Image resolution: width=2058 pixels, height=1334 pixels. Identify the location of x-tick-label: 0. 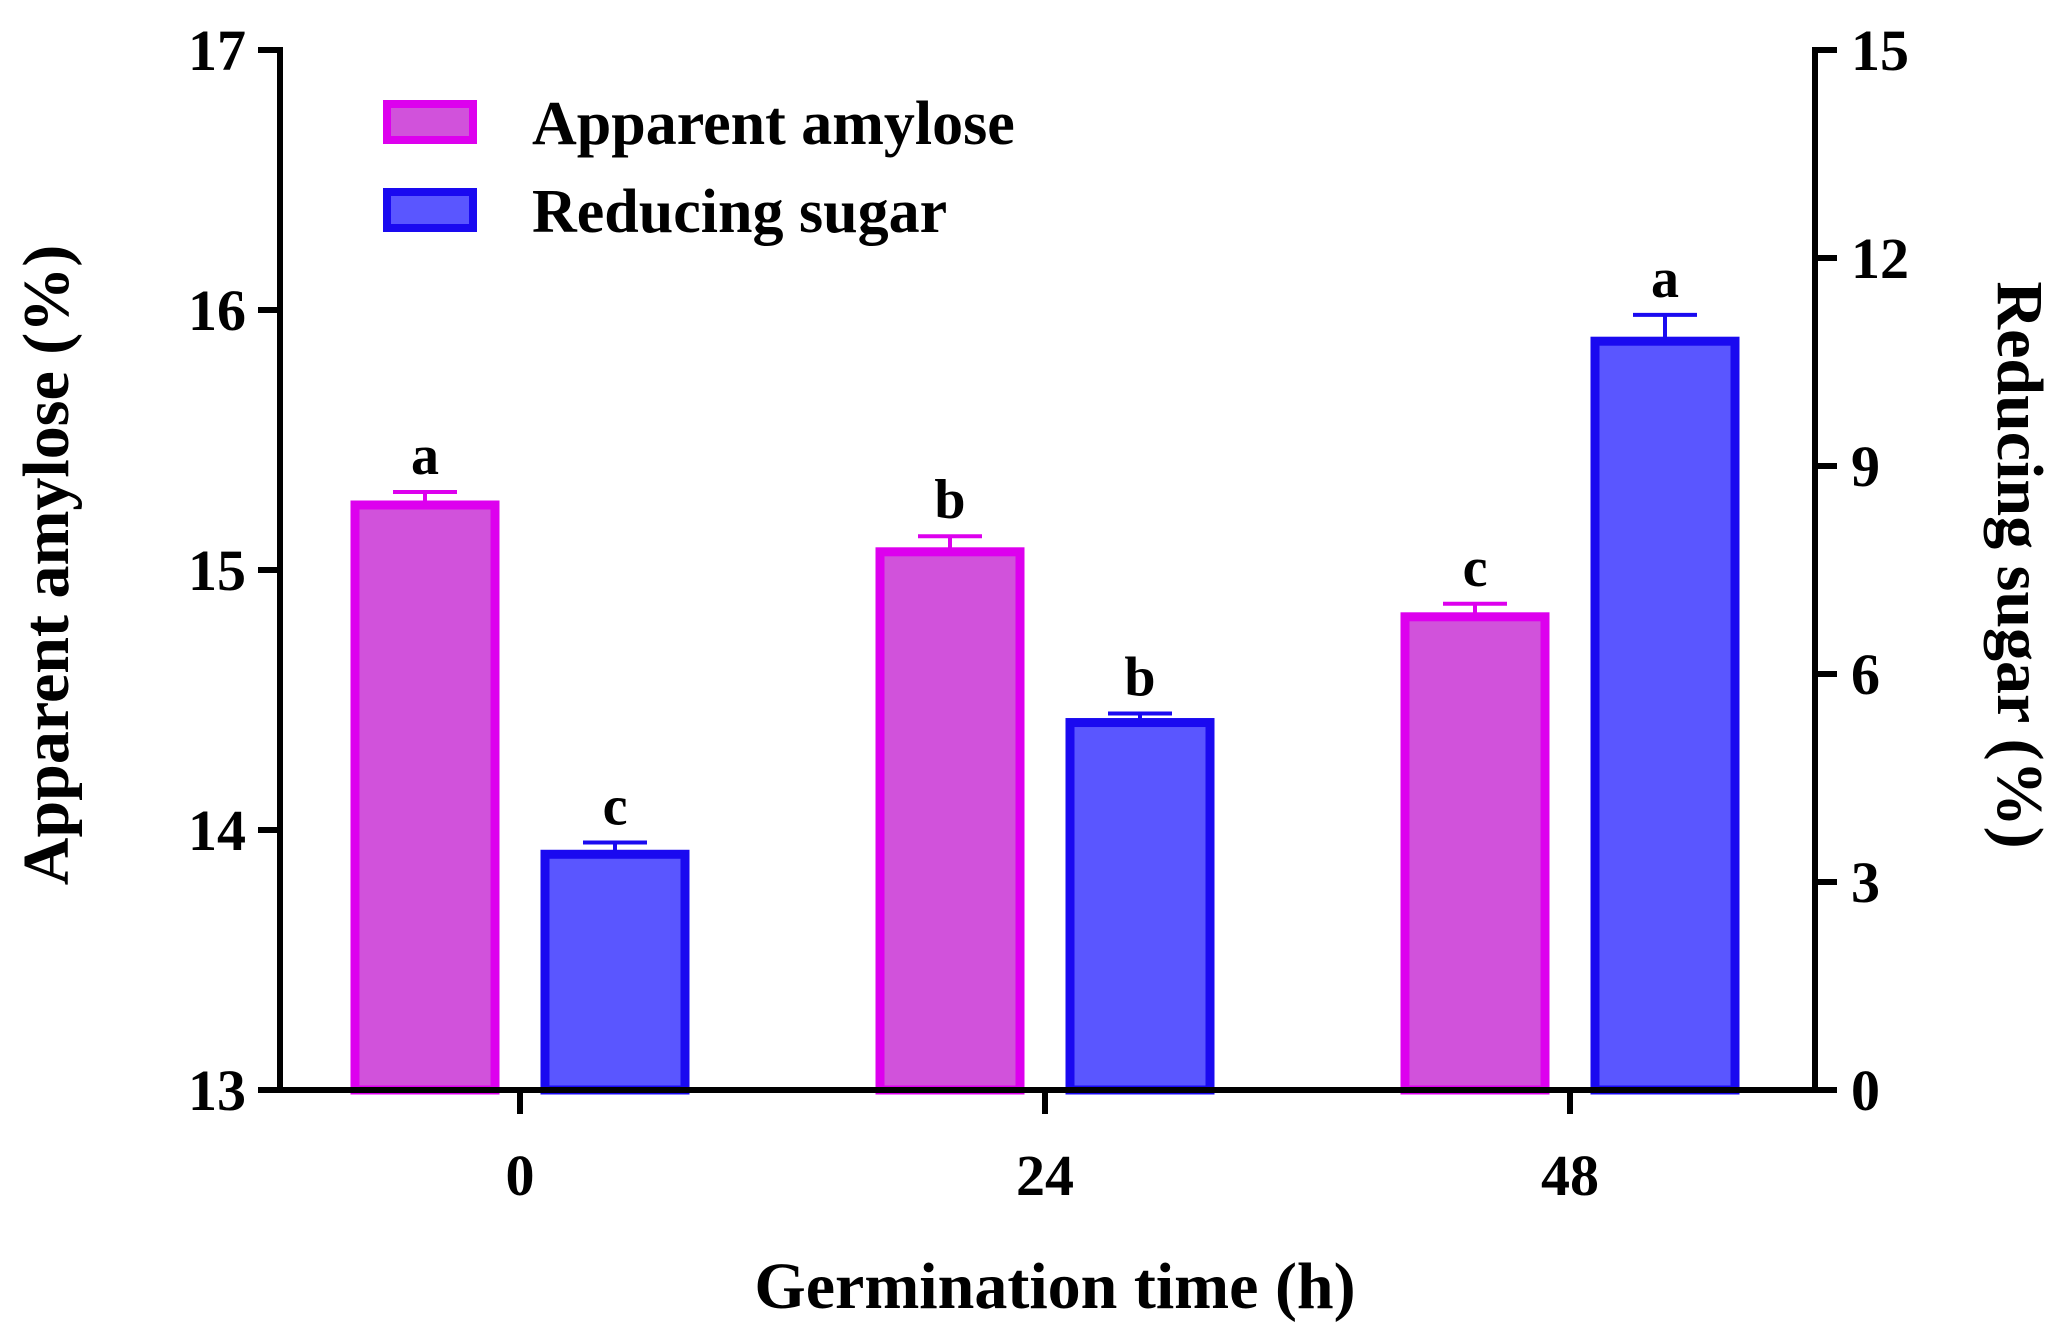
(520, 1175).